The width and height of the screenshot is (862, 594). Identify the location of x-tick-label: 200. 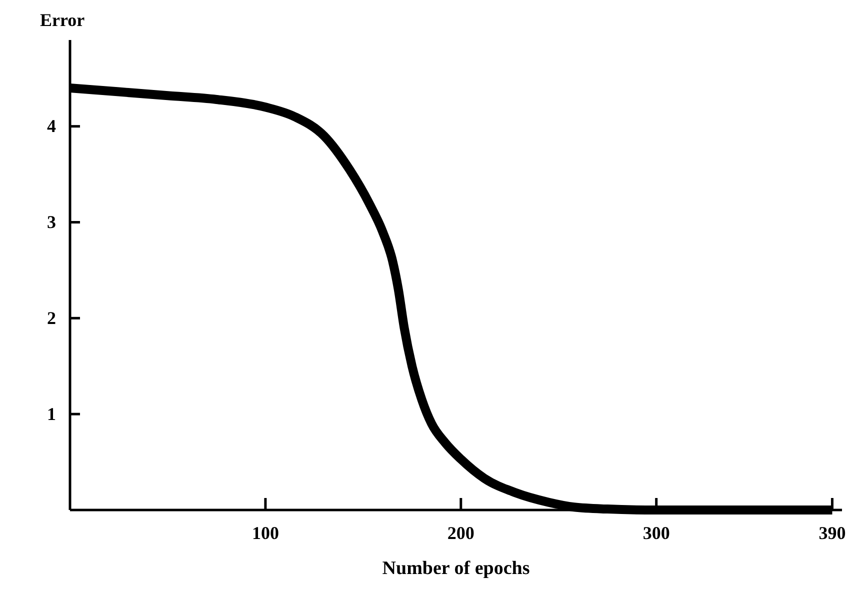
(460, 532).